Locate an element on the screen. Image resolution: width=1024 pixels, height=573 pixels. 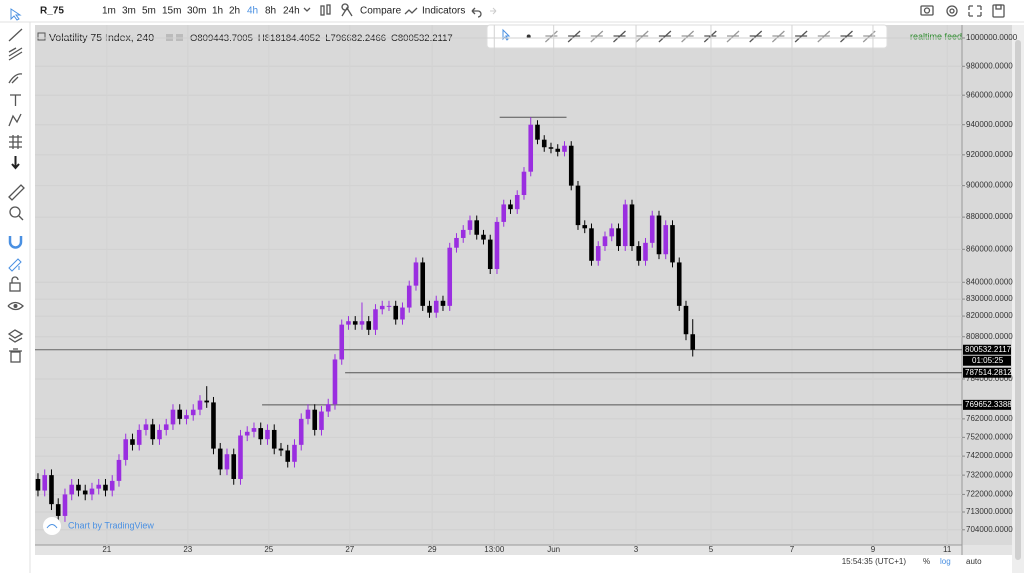
x-tick-label: 5 is located at coordinates (711, 549).